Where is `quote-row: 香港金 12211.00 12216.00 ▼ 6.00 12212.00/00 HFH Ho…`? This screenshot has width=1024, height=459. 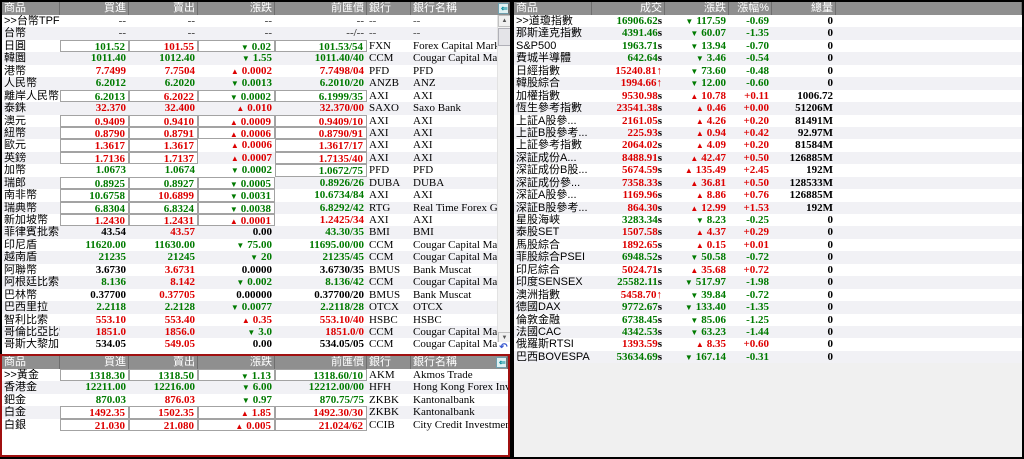 quote-row: 香港金 12211.00 12216.00 ▼ 6.00 12212.00/00 HFH Ho… is located at coordinates (255, 387).